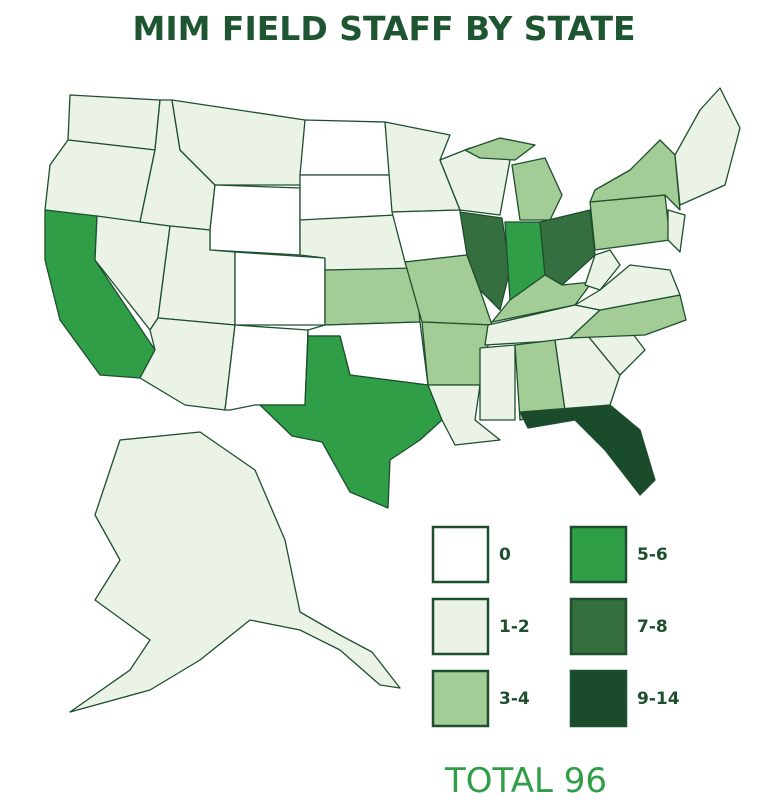  I want to click on legend-label: 7-8, so click(652, 627).